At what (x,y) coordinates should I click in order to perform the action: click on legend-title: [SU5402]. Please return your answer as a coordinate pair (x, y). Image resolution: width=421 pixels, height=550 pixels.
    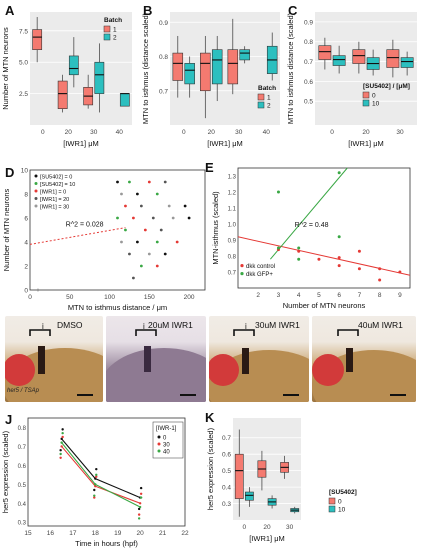
    Looking at the image, I should click on (343, 492).